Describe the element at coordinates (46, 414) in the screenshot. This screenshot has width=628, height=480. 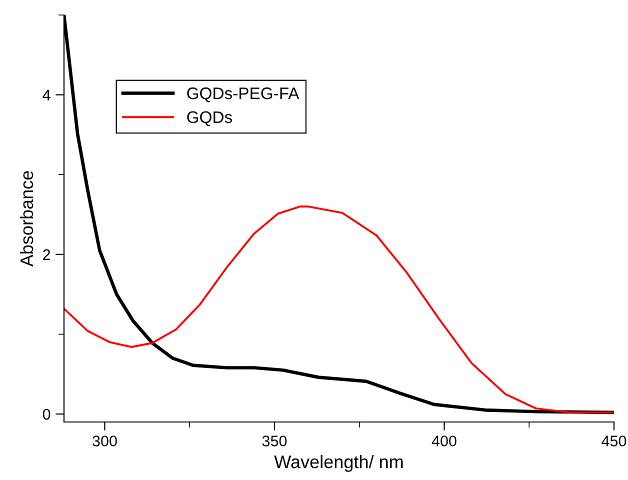
I see `y-tick-label: 0` at that location.